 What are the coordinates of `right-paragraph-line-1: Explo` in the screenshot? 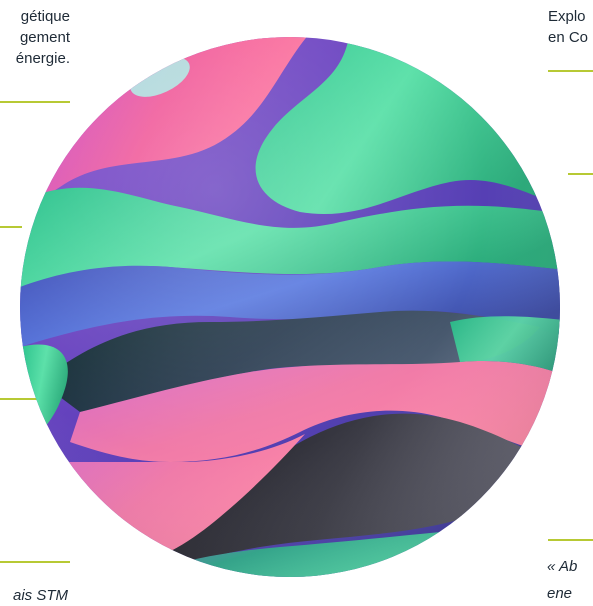 It's located at (567, 16).